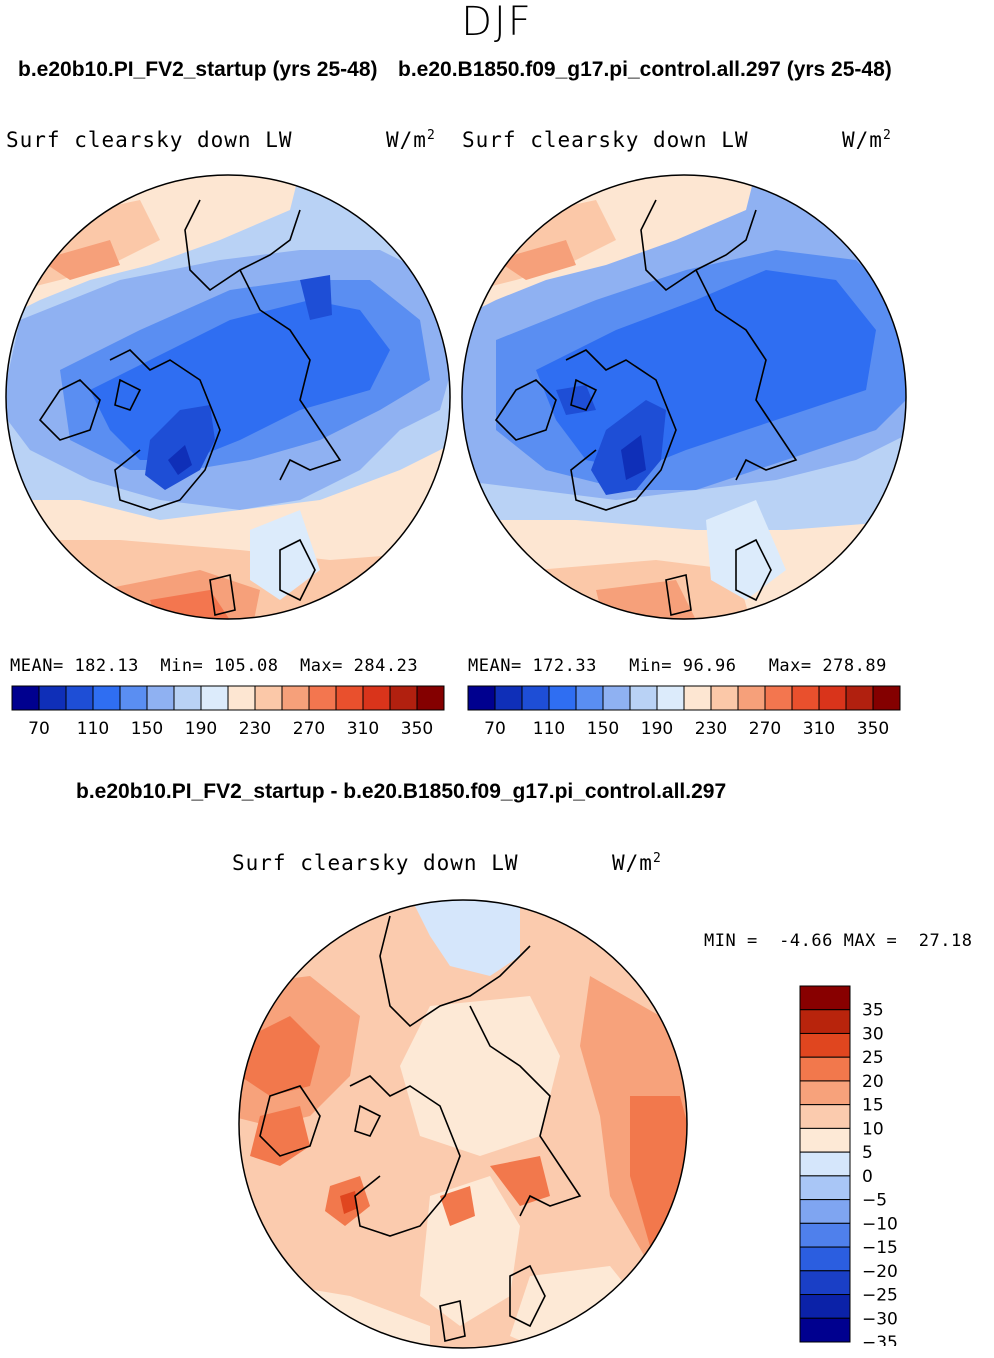 Image resolution: width=994 pixels, height=1358 pixels. Describe the element at coordinates (637, 863) in the screenshot. I see `diff-units-label: W/m2` at that location.